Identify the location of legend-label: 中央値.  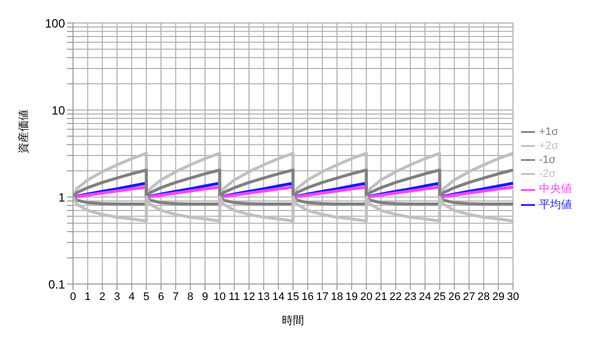
(555, 189).